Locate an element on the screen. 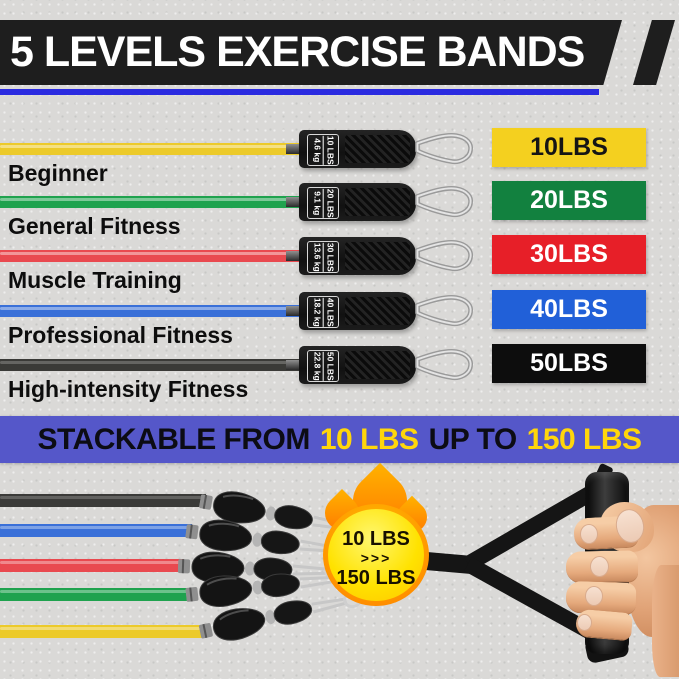  bottom-band-yellow is located at coordinates (103, 631).